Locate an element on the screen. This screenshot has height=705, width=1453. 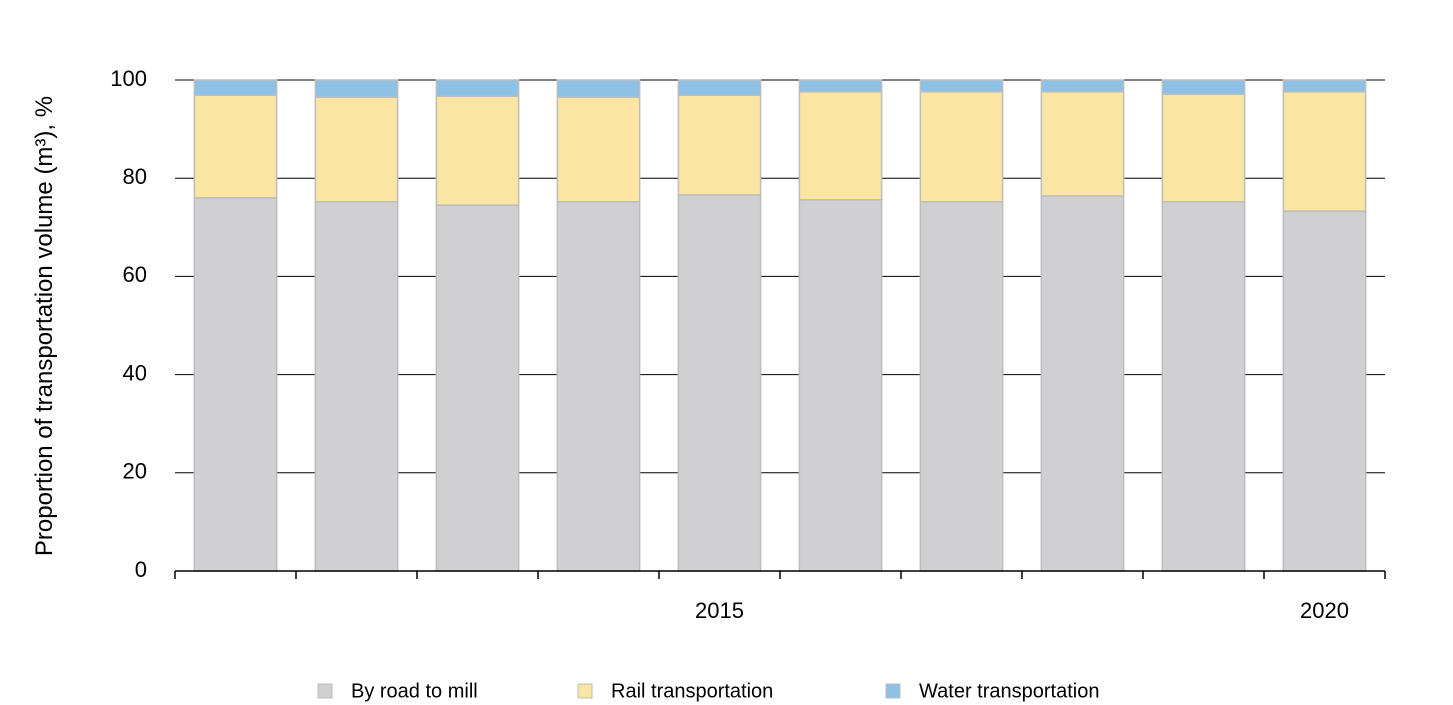
x-tick-label: 2020 is located at coordinates (1324, 610).